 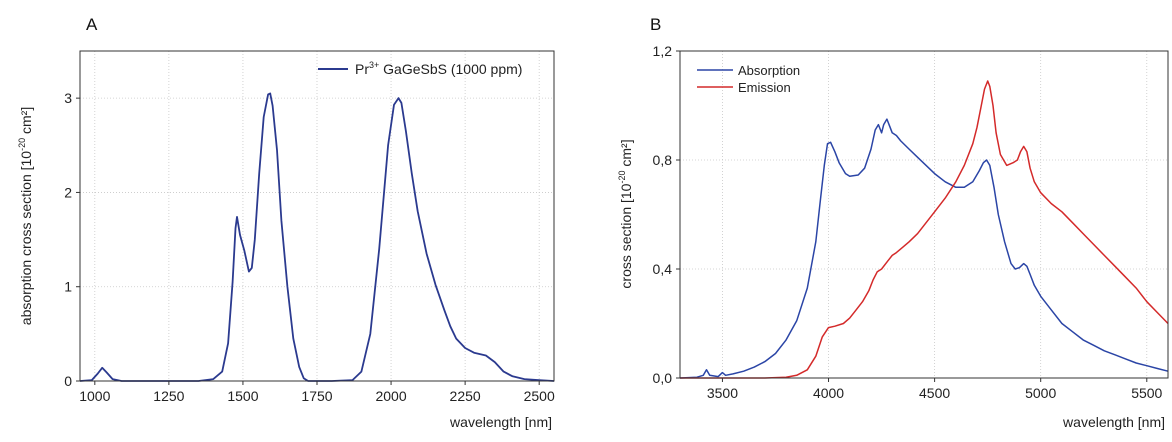 What do you see at coordinates (663, 378) in the screenshot?
I see `y-tick-label: 0,0` at bounding box center [663, 378].